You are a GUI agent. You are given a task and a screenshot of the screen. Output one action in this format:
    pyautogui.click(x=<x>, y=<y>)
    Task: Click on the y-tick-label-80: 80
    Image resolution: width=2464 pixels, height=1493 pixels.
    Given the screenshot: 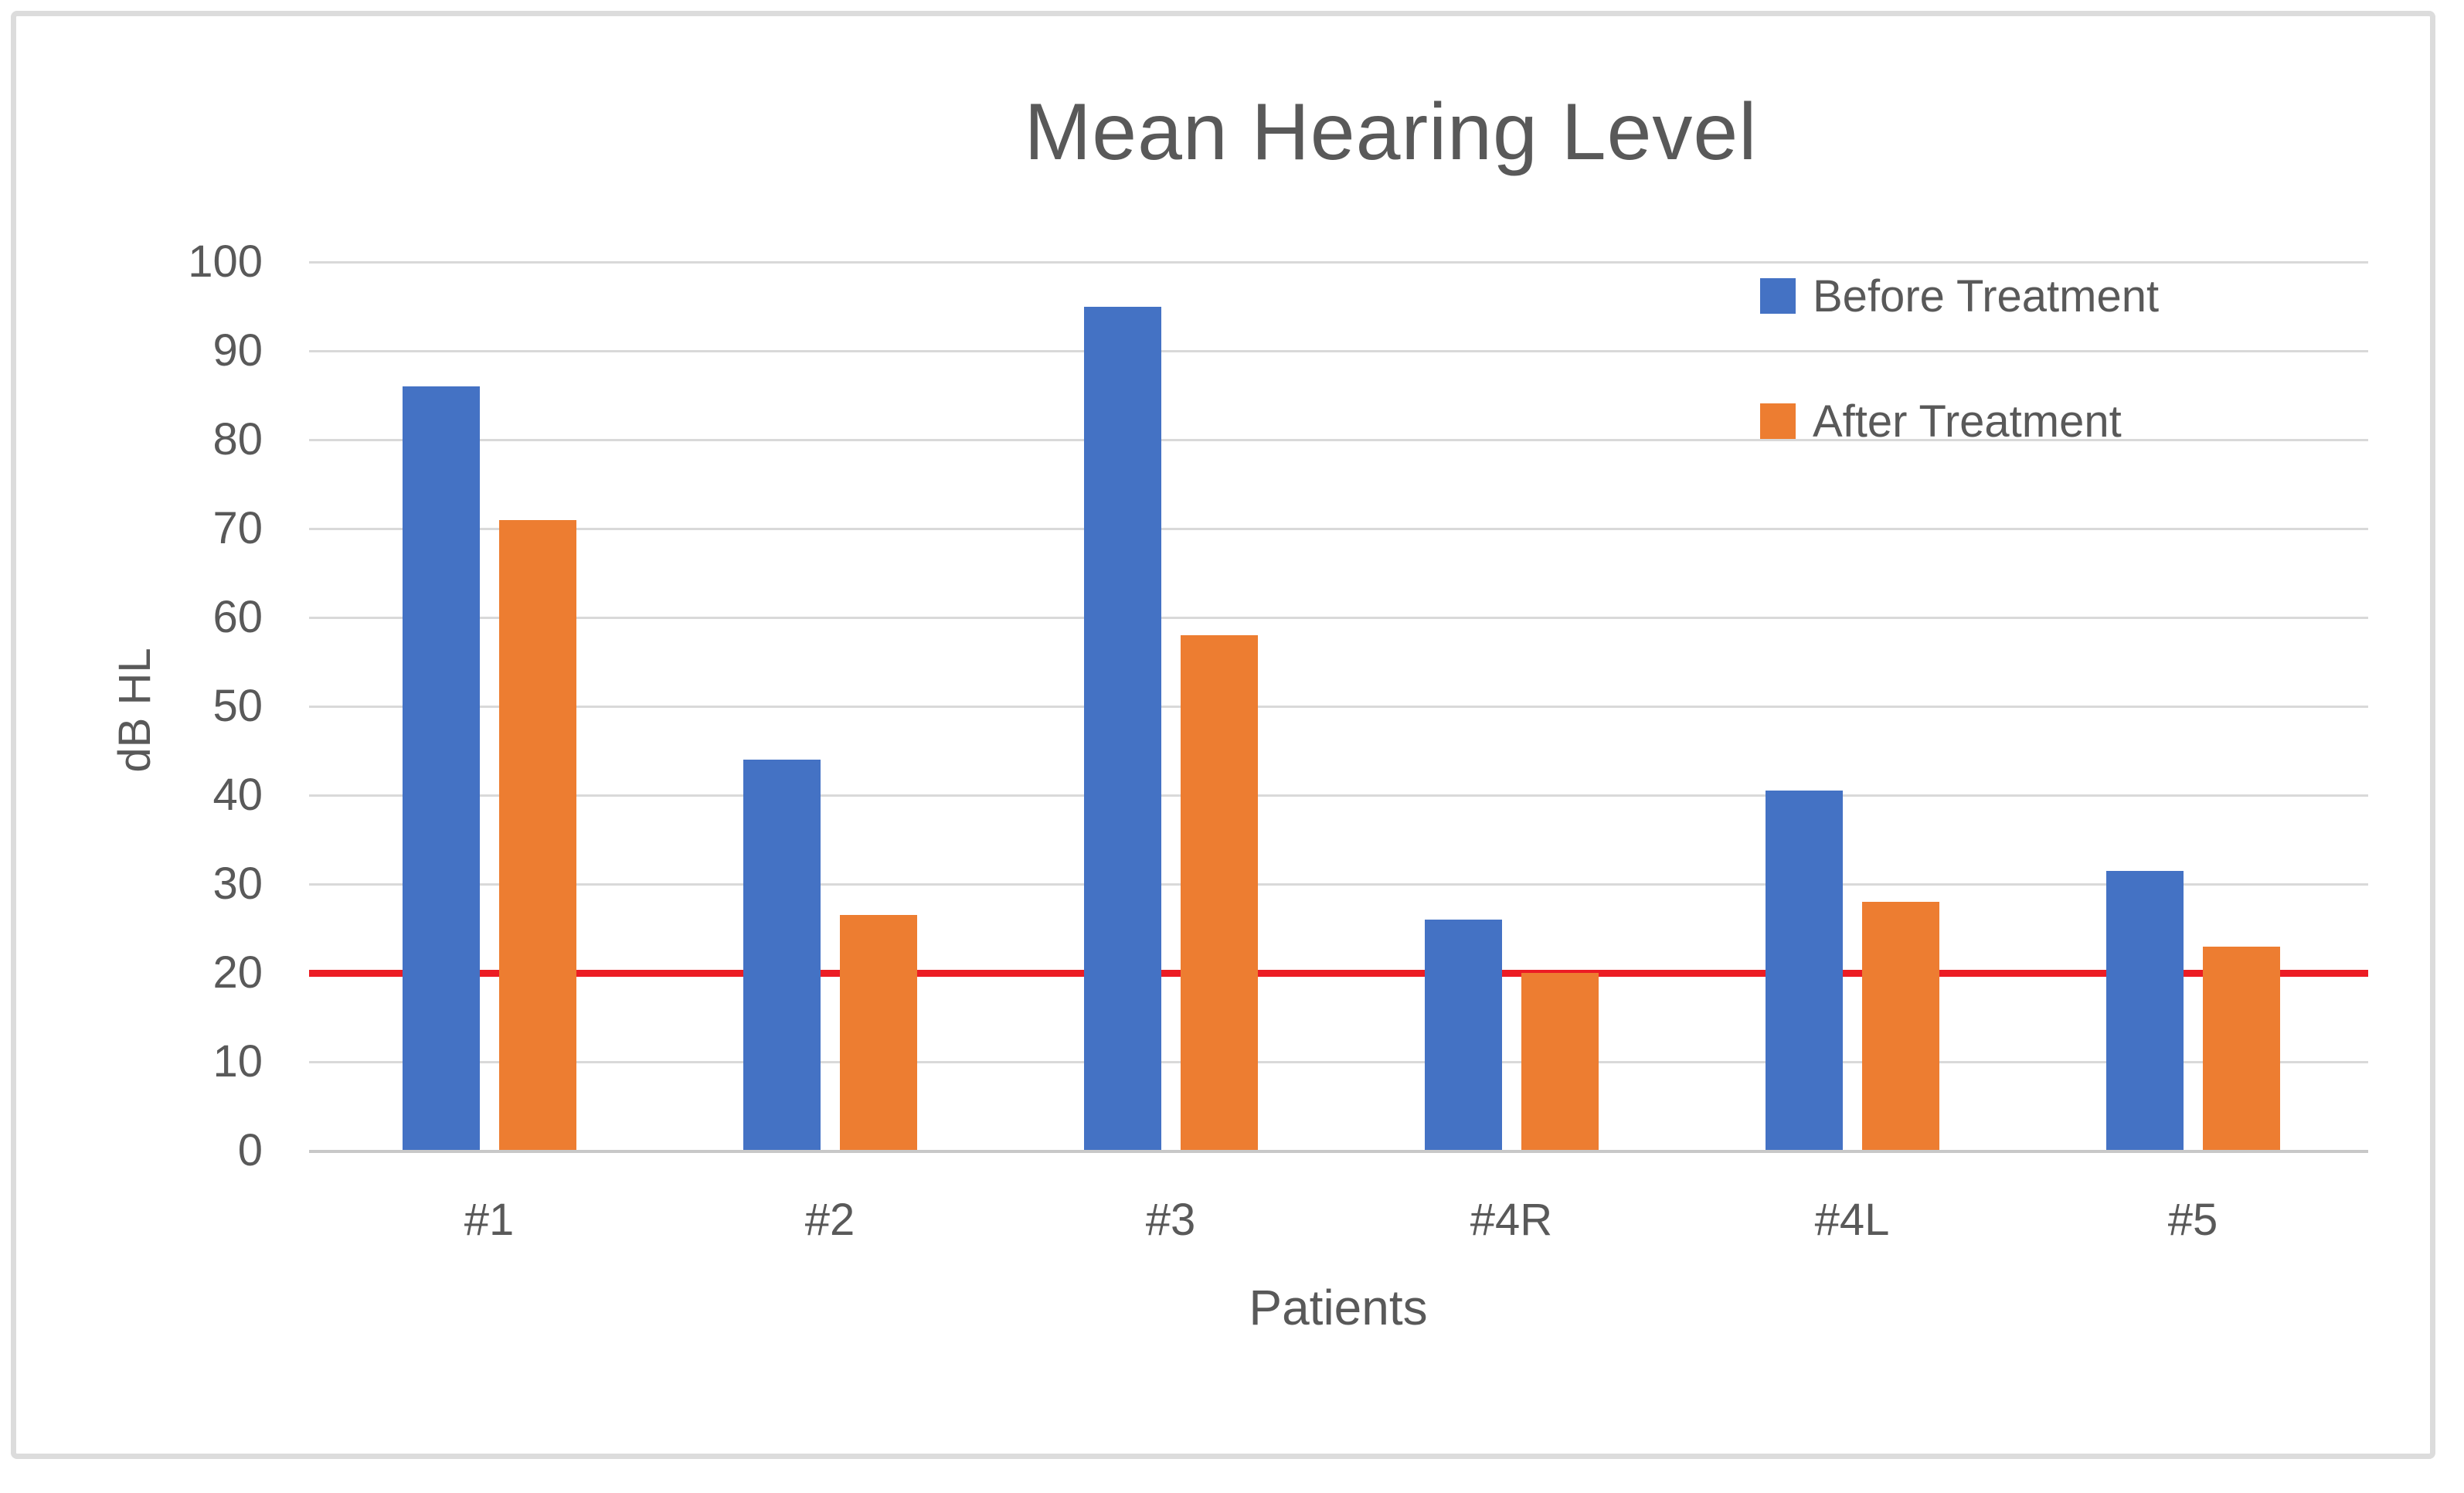 What is the action you would take?
    pyautogui.click(x=237, y=439)
    